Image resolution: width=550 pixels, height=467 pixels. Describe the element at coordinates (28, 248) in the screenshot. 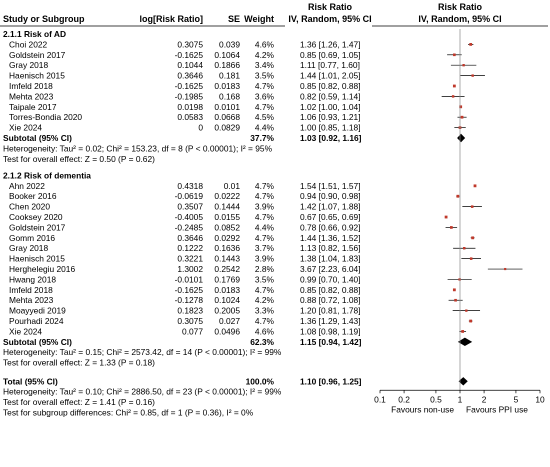

I see `study-name: Gray 2018` at that location.